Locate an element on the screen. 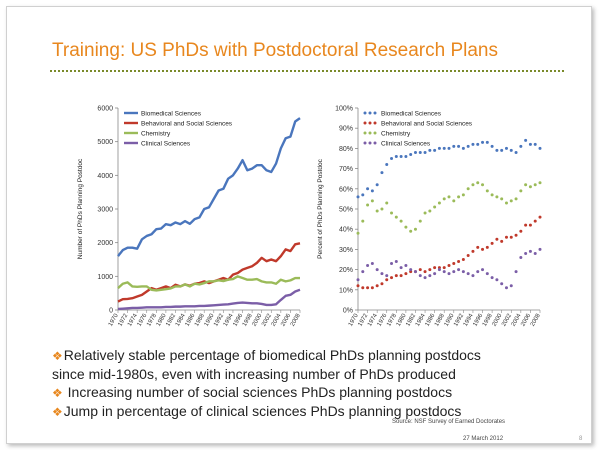 Image resolution: width=600 pixels, height=450 pixels. legend-label: Behavioral and Social Sciences is located at coordinates (187, 124).